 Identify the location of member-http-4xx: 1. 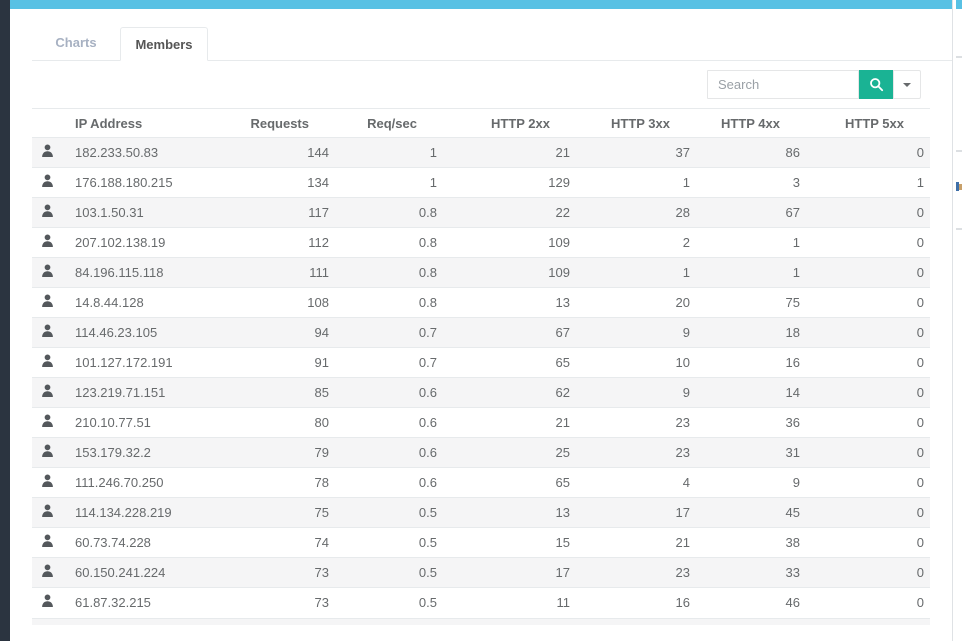
(751, 272).